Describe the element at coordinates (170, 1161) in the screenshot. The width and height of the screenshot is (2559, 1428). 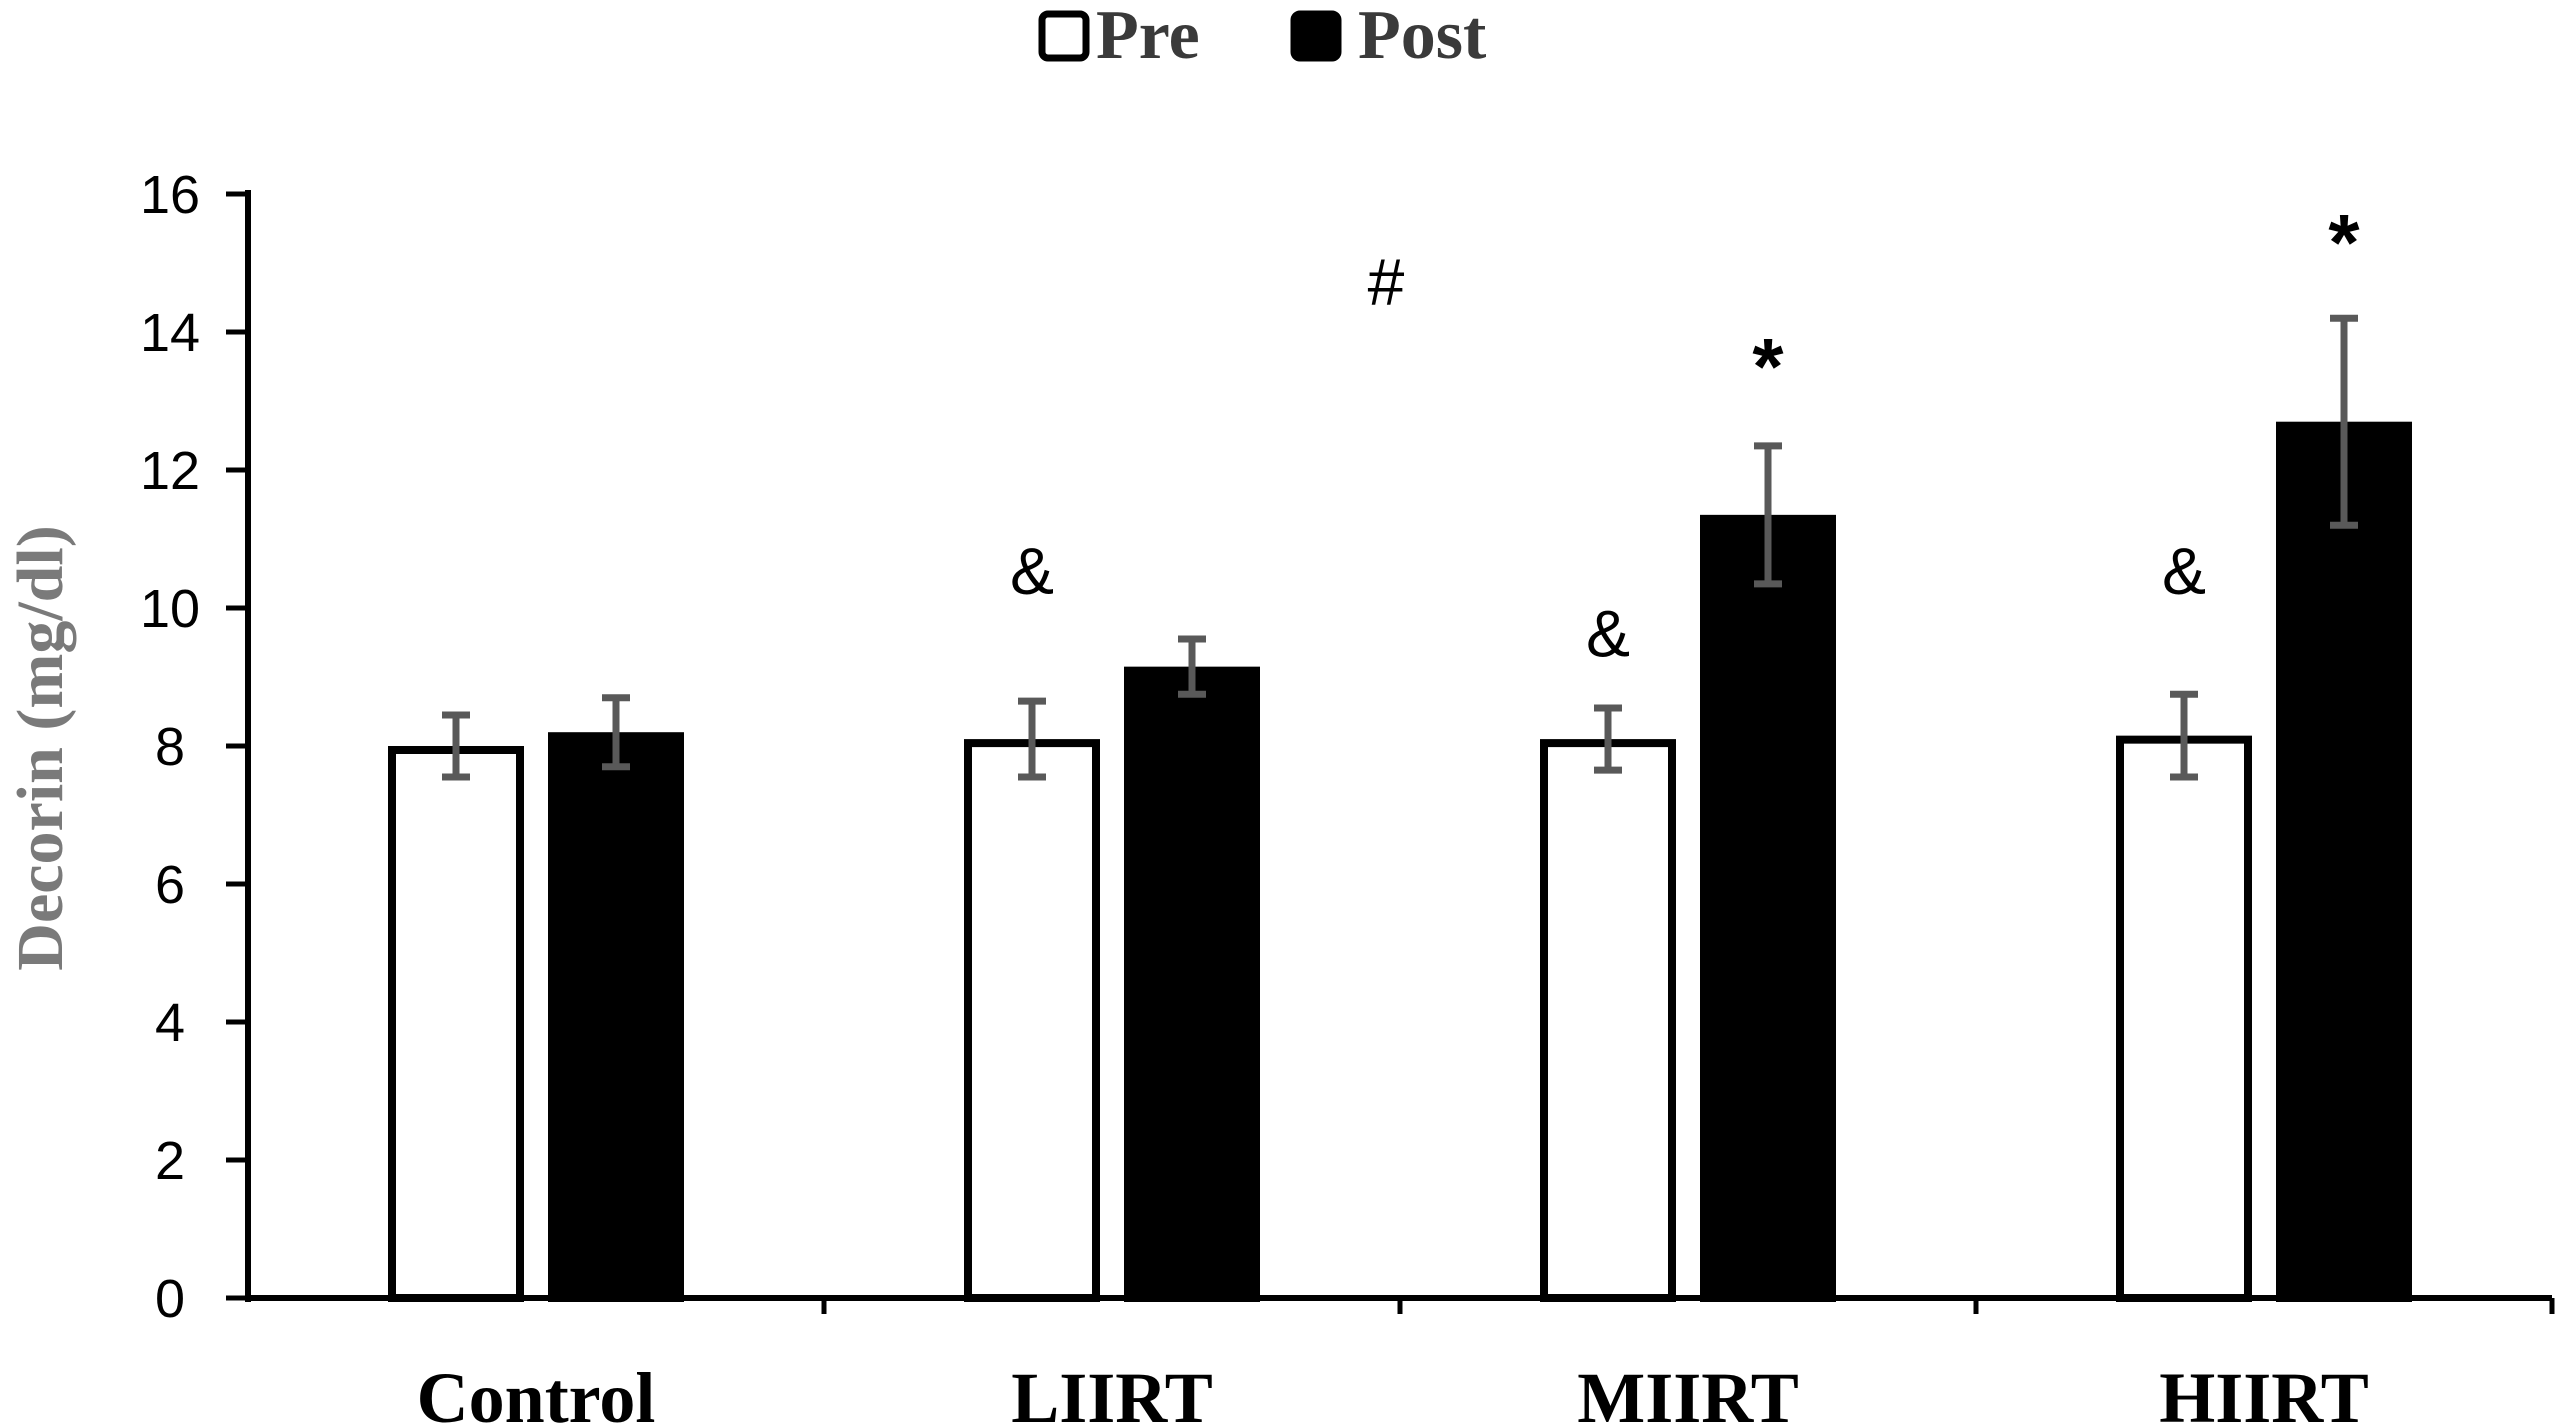
I see `y-tick-label: 2` at that location.